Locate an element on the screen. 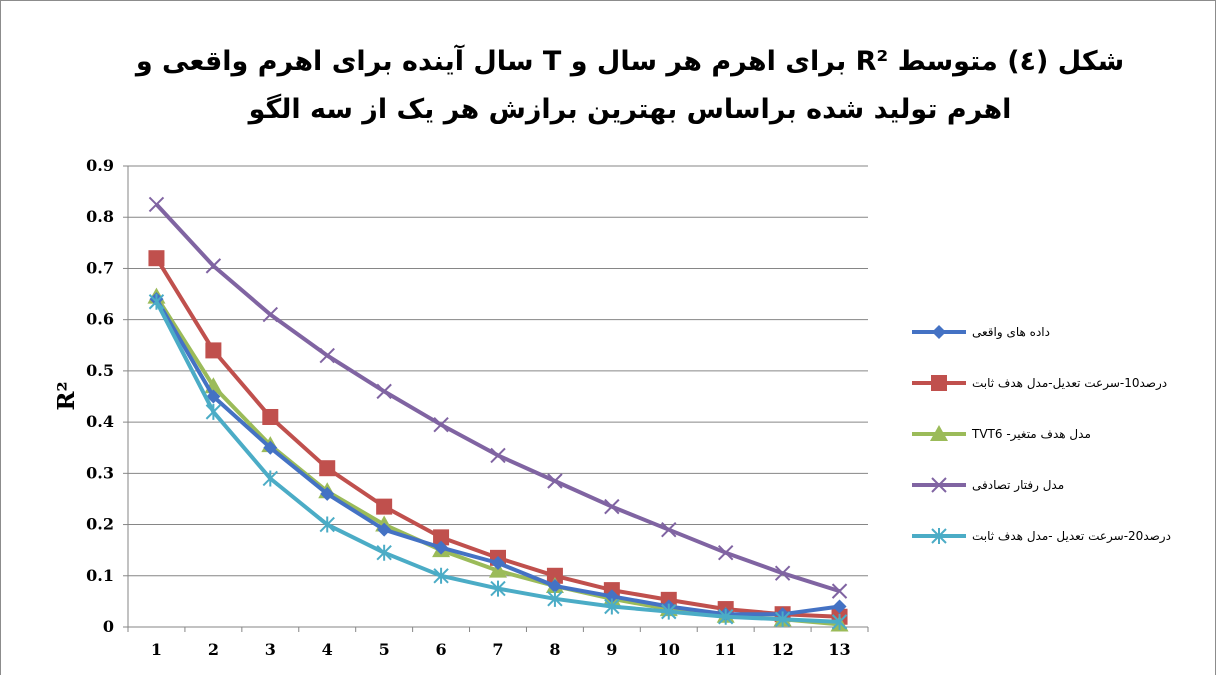 This screenshot has height=675, width=1218. legend-label: TVT6 -مدل هدف متغیر is located at coordinates (1031, 434).